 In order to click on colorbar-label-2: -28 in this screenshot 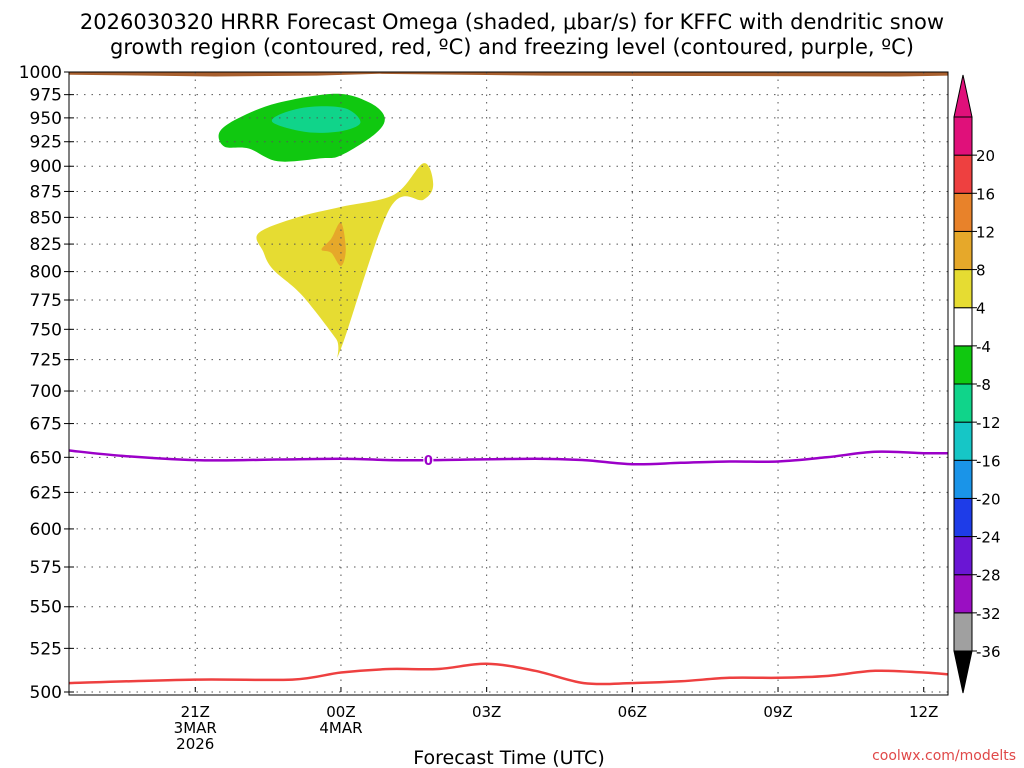, I will do `click(988, 576)`.